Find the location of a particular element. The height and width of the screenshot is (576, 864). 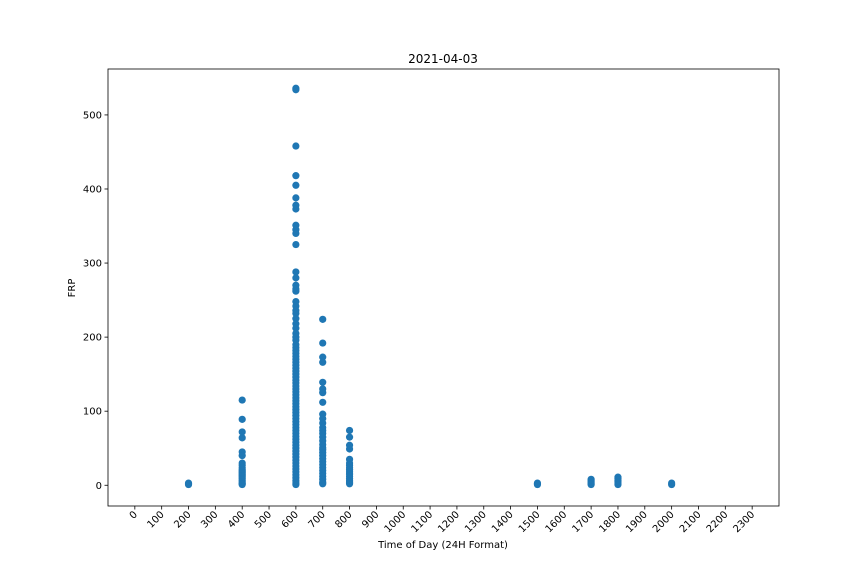

y-axis-label: FRP is located at coordinates (72, 288).